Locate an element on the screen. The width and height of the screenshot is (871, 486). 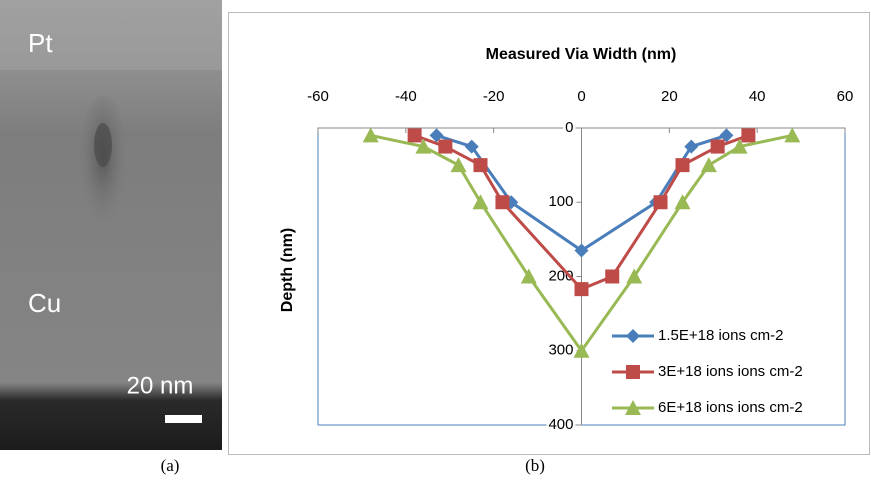
via is located at coordinates (103, 170).